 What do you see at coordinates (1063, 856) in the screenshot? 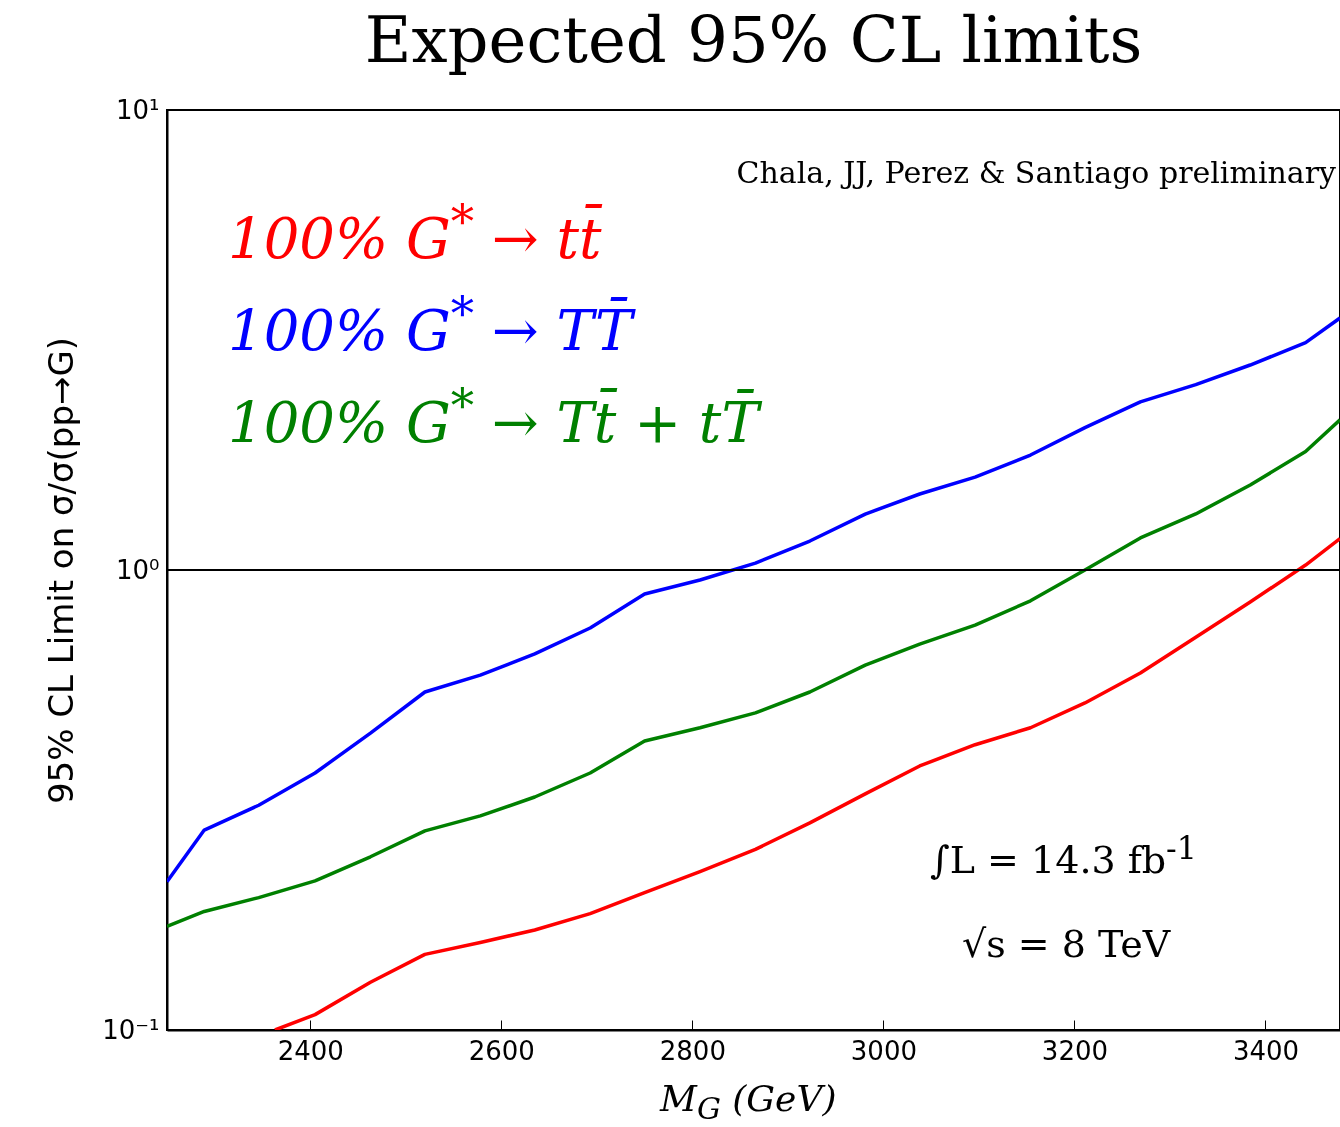
I see `annotation: ∫L = 14.3 fb$^{-1}$` at bounding box center [1063, 856].